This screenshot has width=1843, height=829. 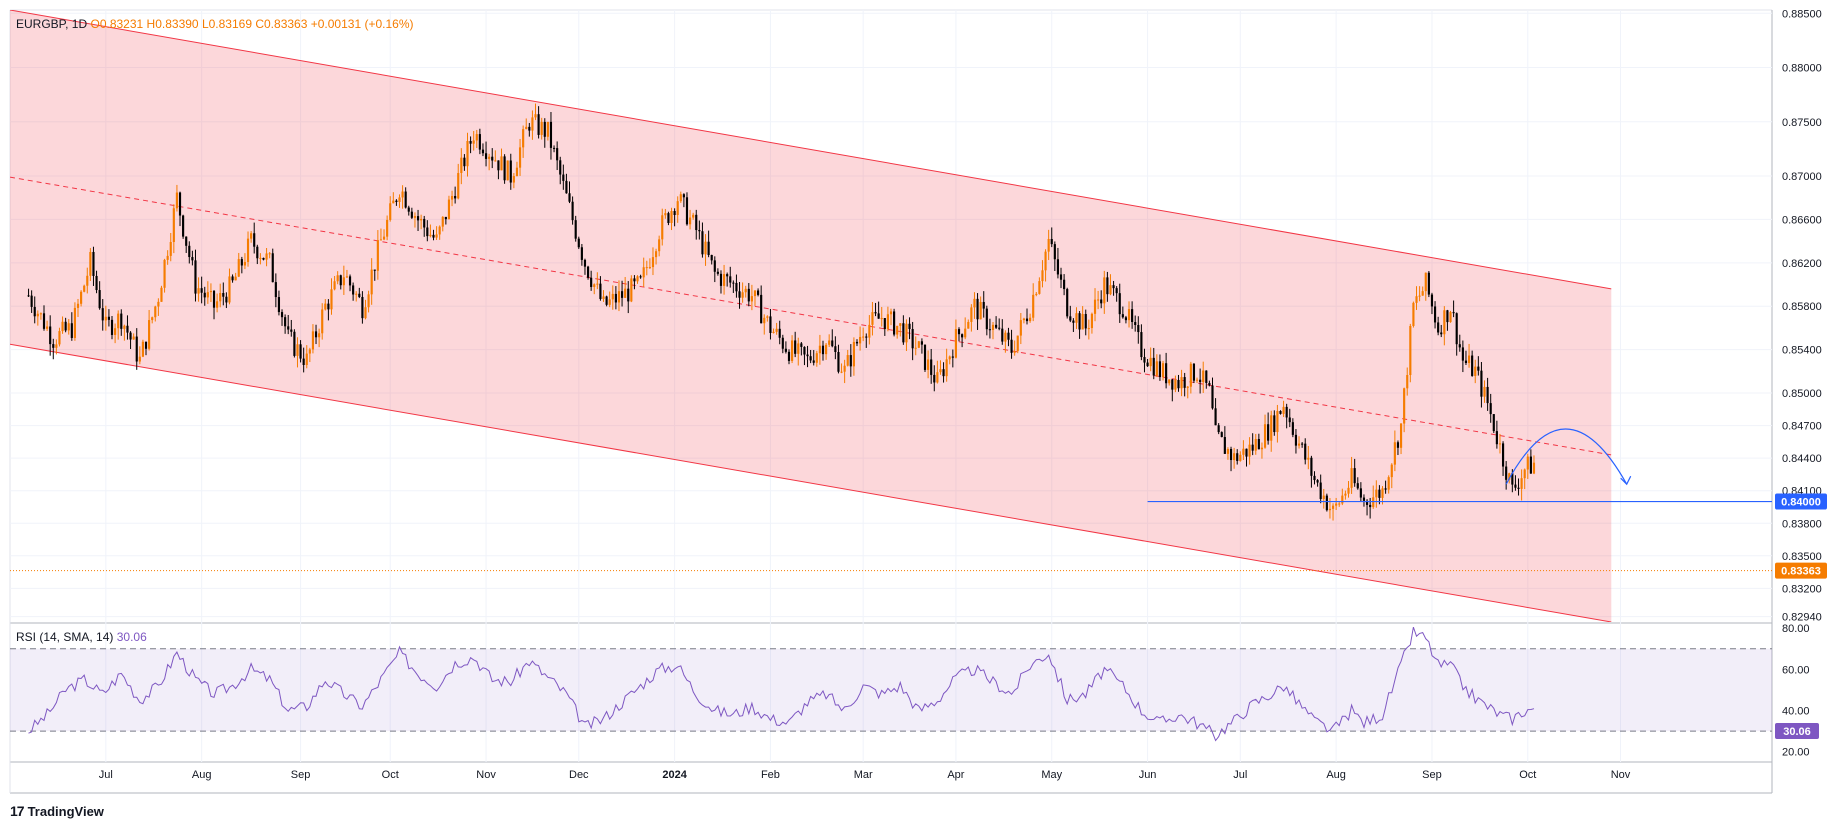 What do you see at coordinates (226, 24) in the screenshot?
I see `low-value: L0.83169` at bounding box center [226, 24].